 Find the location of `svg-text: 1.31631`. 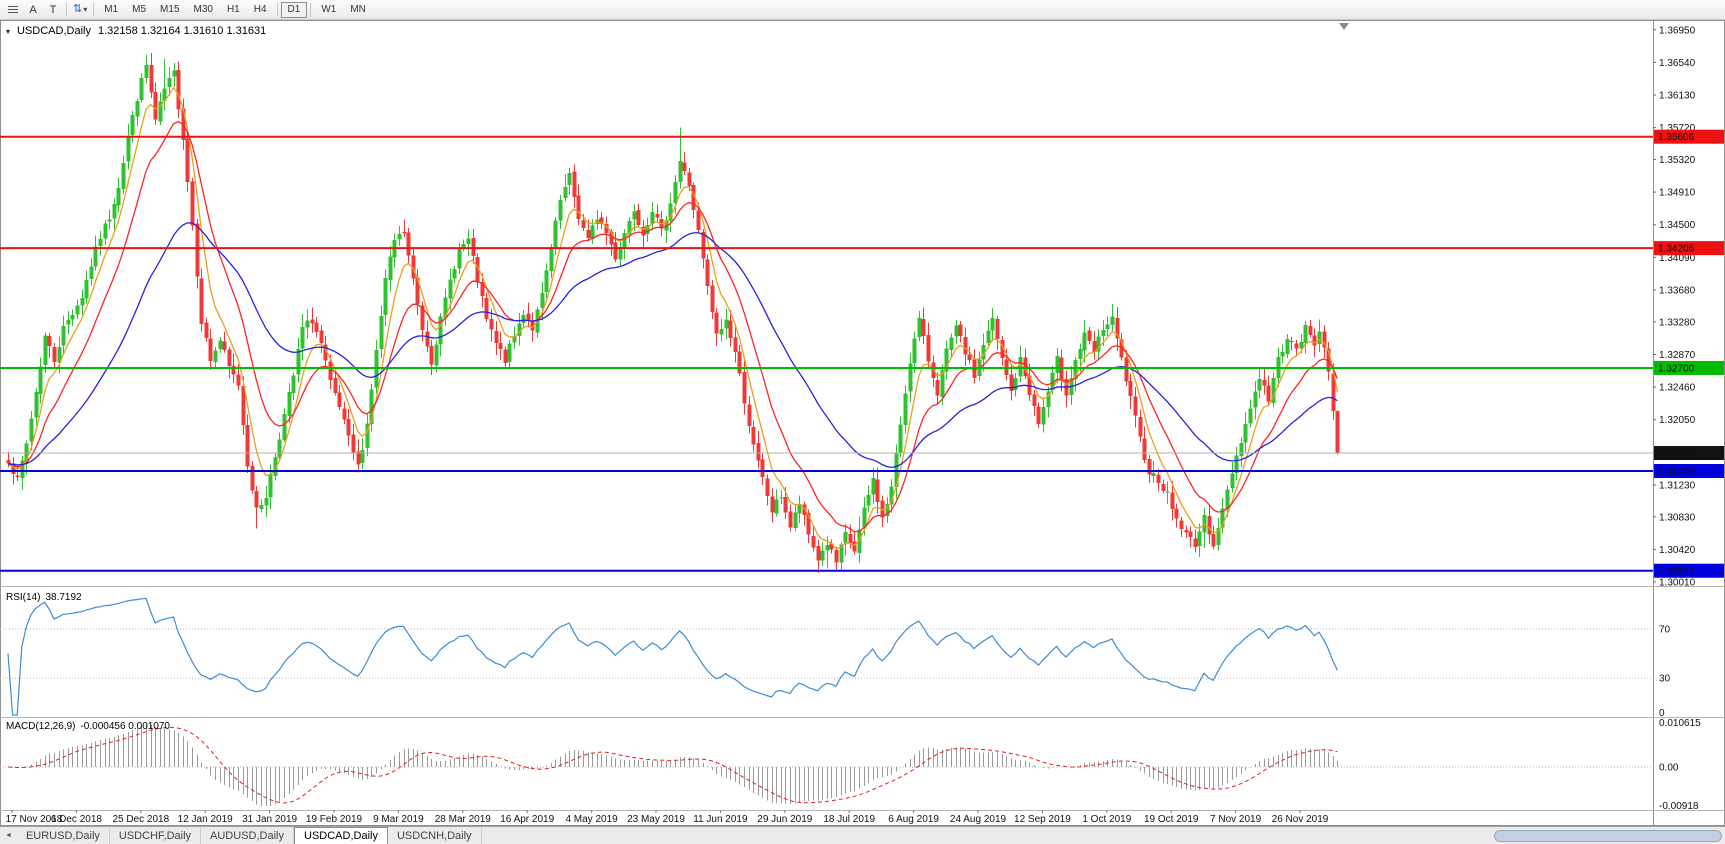

svg-text: 1.31631 is located at coordinates (1676, 454).